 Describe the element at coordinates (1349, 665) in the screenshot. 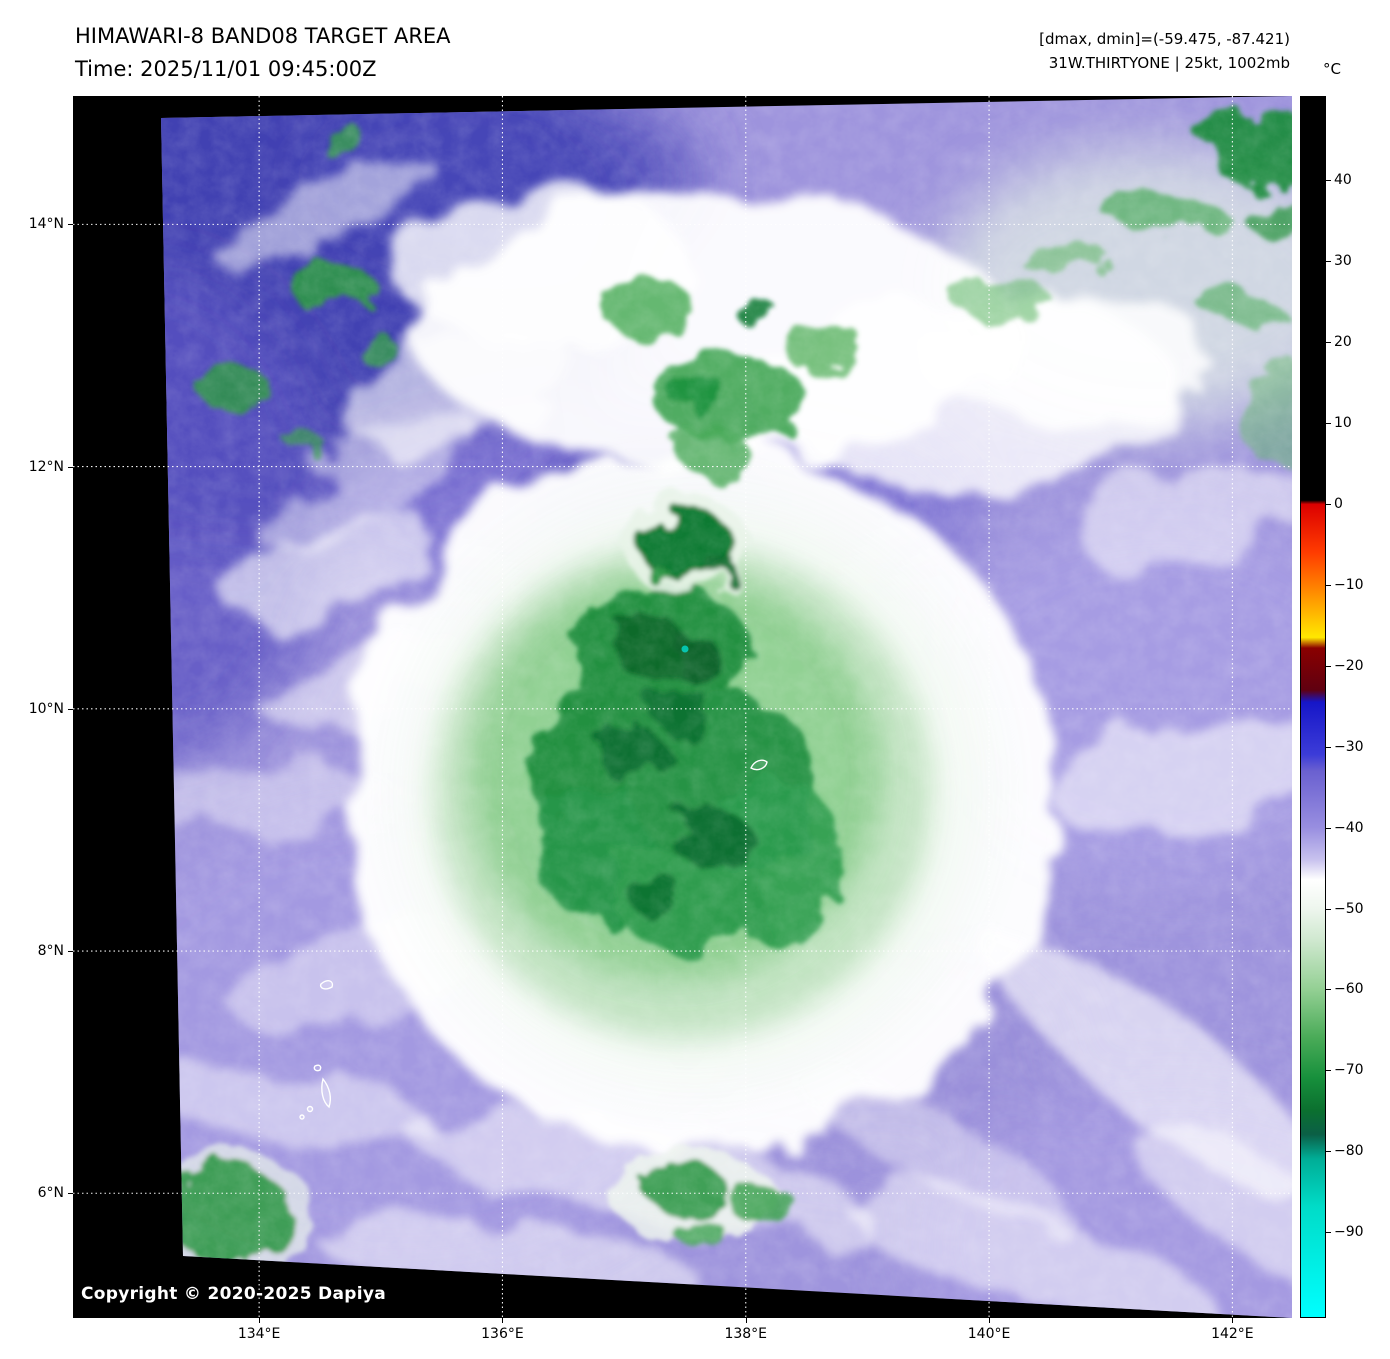

I see `colorbar-tick-label: −20` at that location.